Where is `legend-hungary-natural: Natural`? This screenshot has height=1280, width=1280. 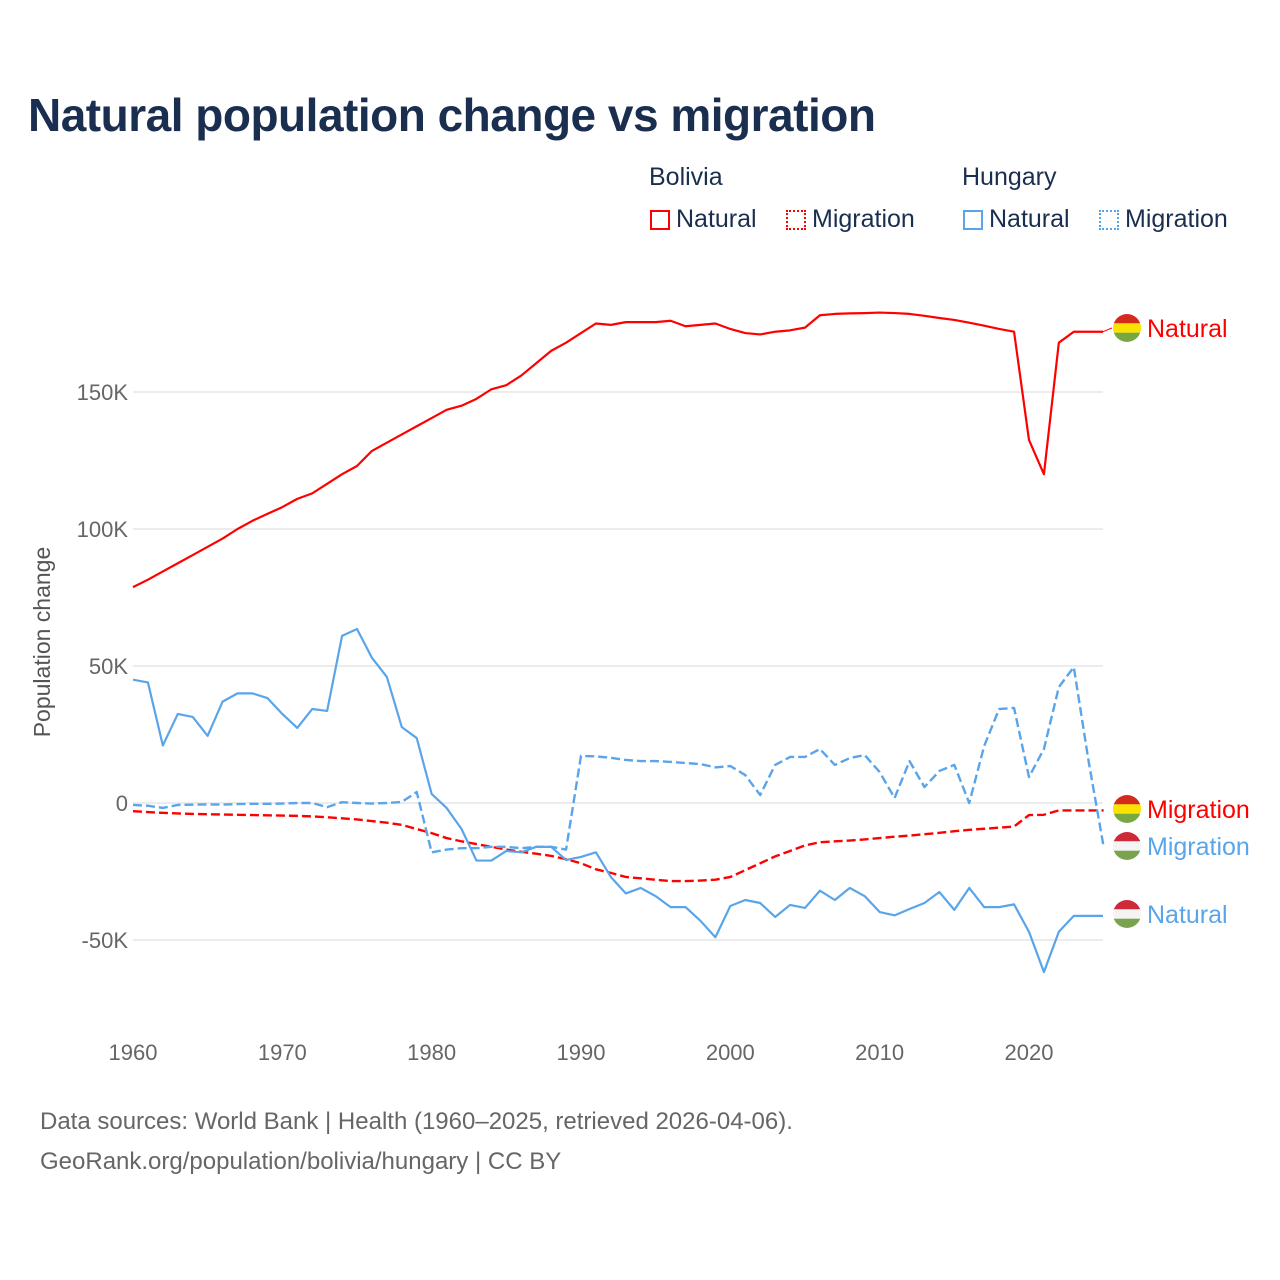 legend-hungary-natural: Natural is located at coordinates (1016, 219).